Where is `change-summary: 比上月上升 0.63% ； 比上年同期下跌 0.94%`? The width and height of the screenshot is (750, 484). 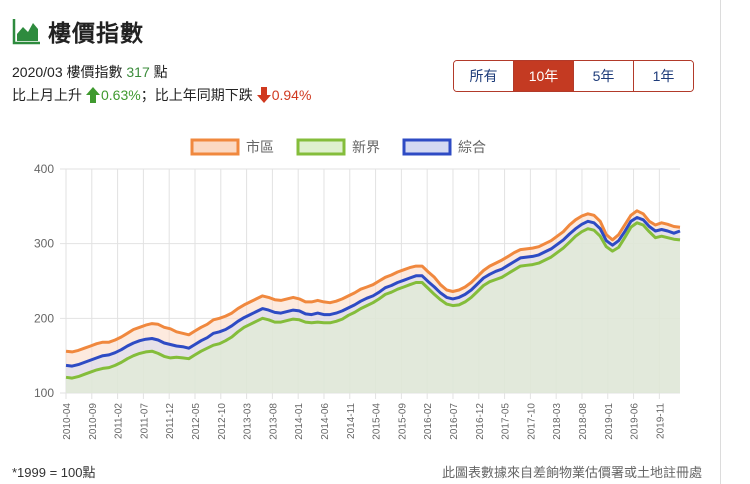
change-summary: 比上月上升 0.63% ； 比上年同期下跌 0.94% is located at coordinates (161, 95).